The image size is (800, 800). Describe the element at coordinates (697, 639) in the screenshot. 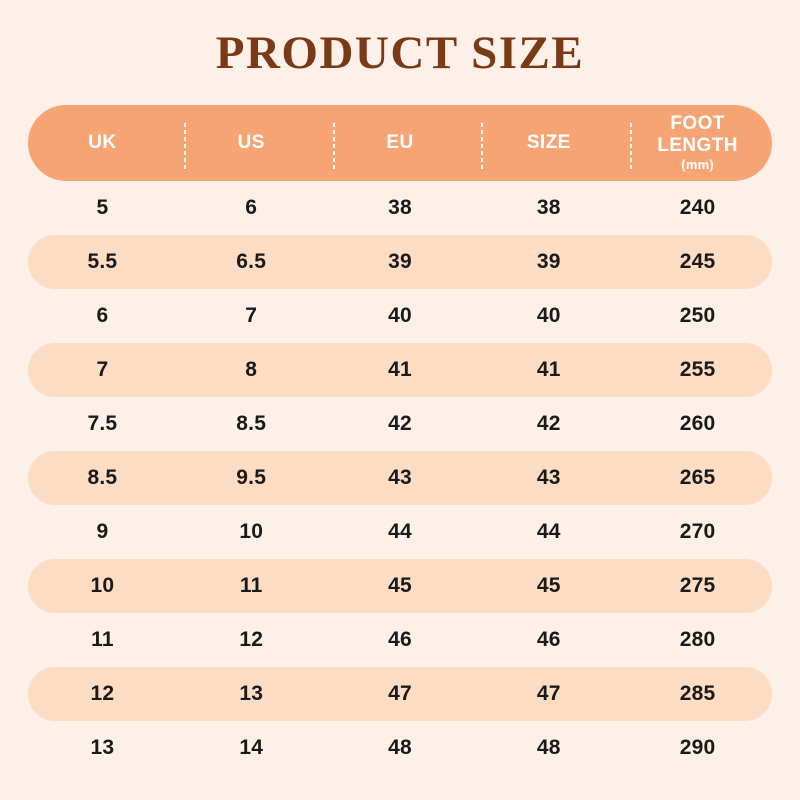

I see `cell-foot-length-mm: 280` at that location.